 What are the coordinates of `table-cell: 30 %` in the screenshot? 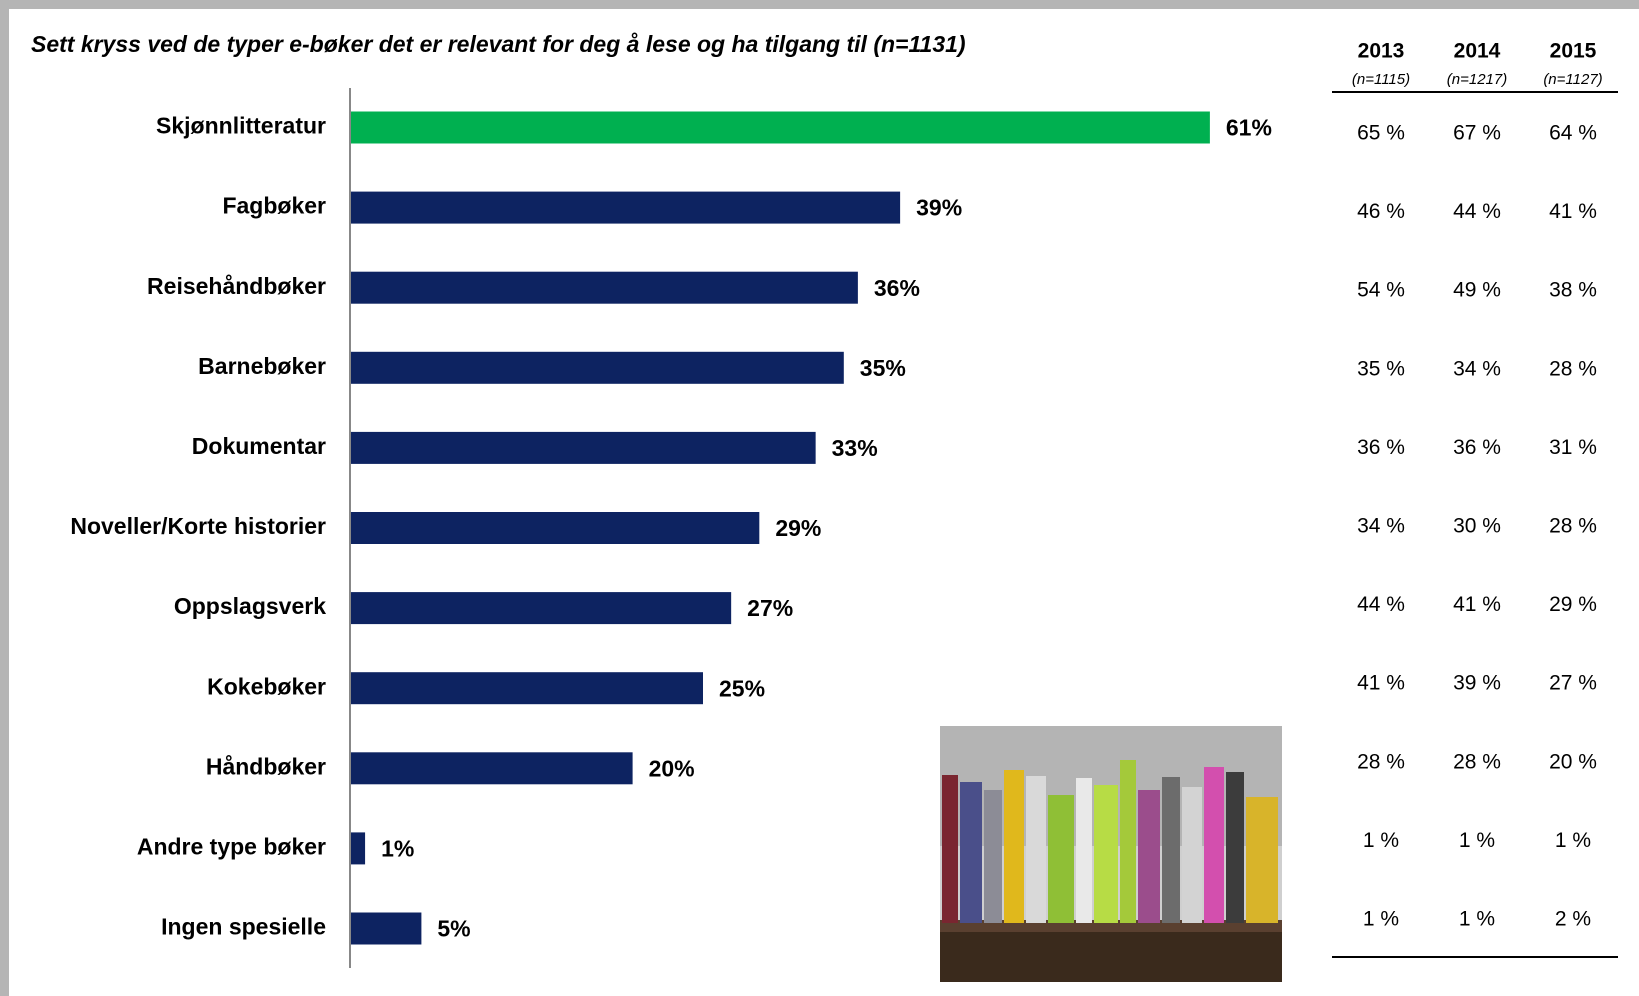 It's located at (1477, 526).